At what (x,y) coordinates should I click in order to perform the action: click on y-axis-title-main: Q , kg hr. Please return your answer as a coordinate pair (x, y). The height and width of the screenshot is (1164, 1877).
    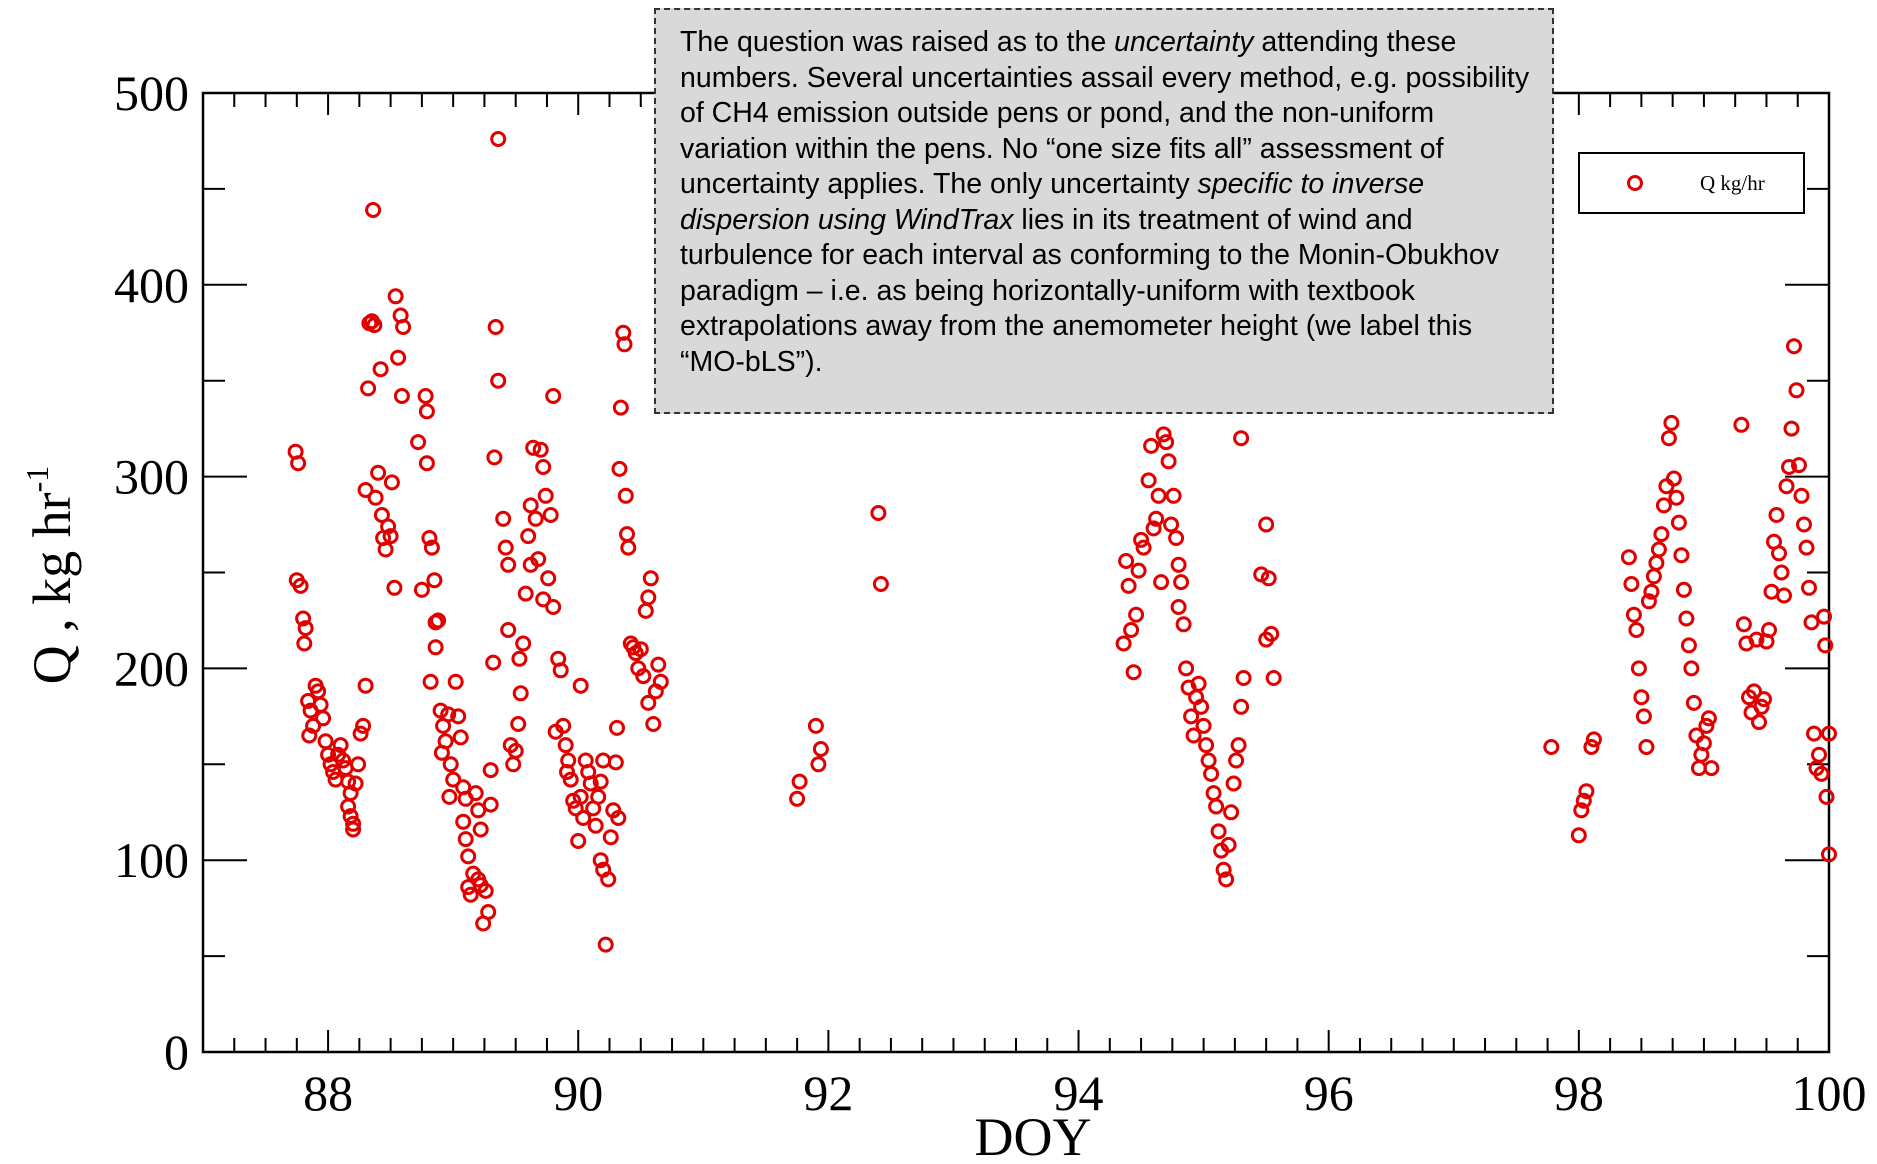
    Looking at the image, I should click on (52, 588).